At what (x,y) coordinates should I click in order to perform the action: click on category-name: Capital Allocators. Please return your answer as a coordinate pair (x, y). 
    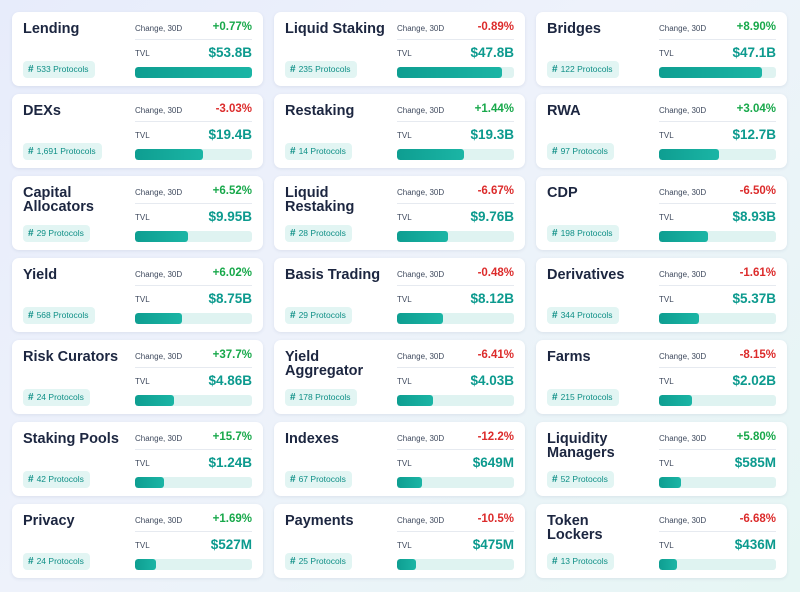
    Looking at the image, I should click on (58, 200).